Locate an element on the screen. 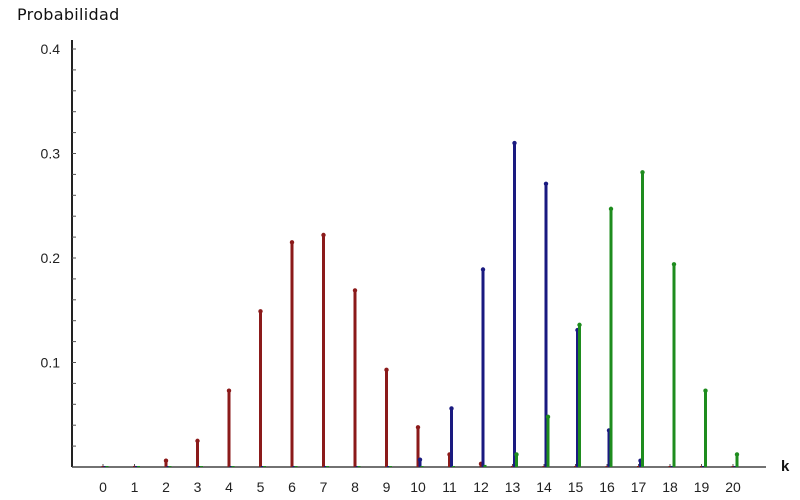  x-tick-label: 14 is located at coordinates (544, 487).